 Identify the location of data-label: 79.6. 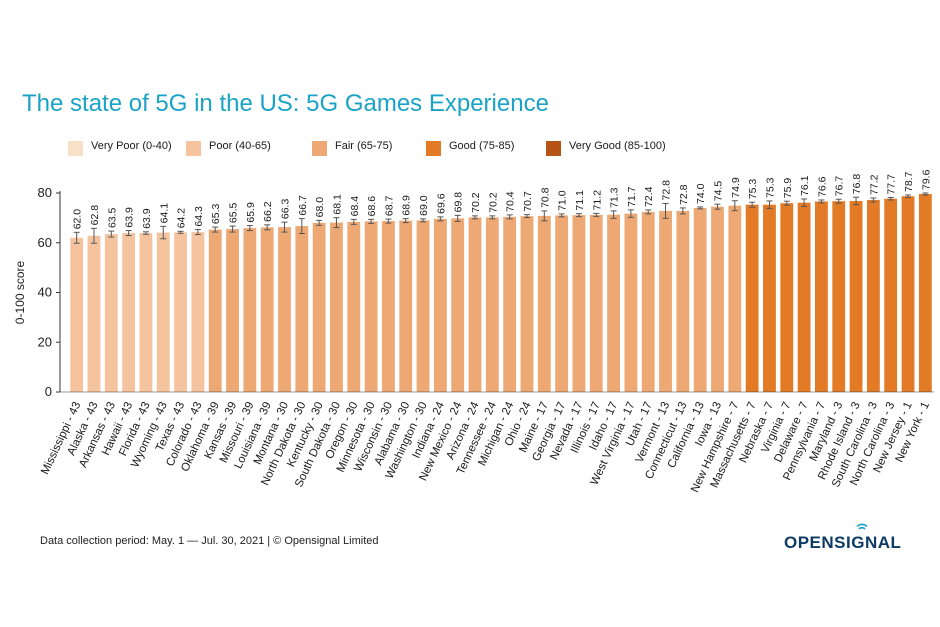
(926, 179).